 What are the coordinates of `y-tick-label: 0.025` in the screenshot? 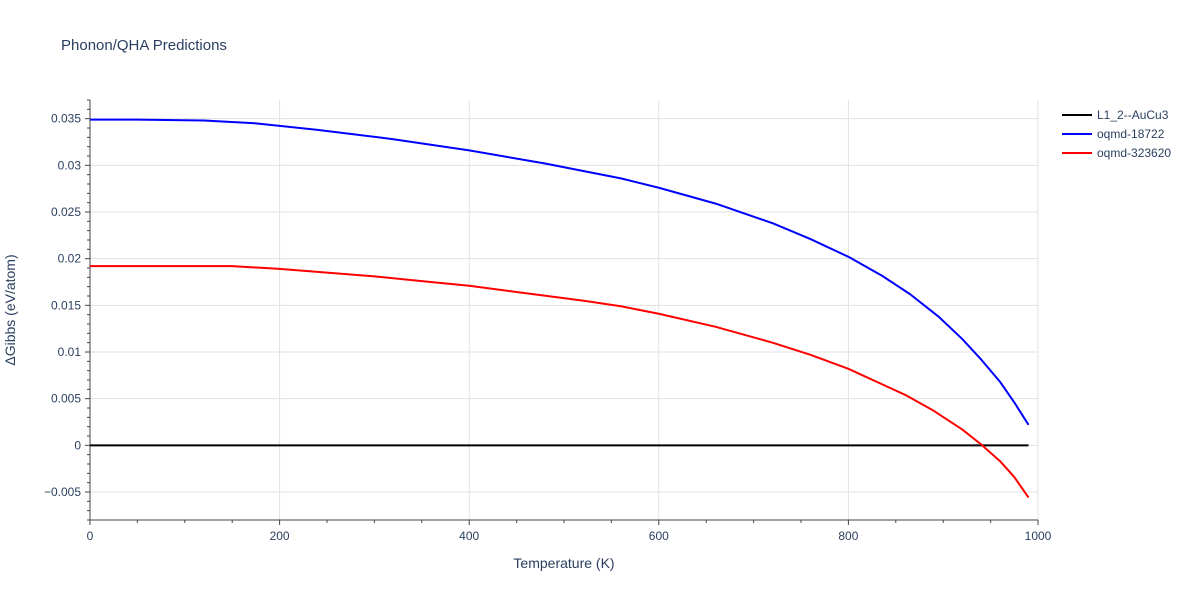 It's located at (66, 212).